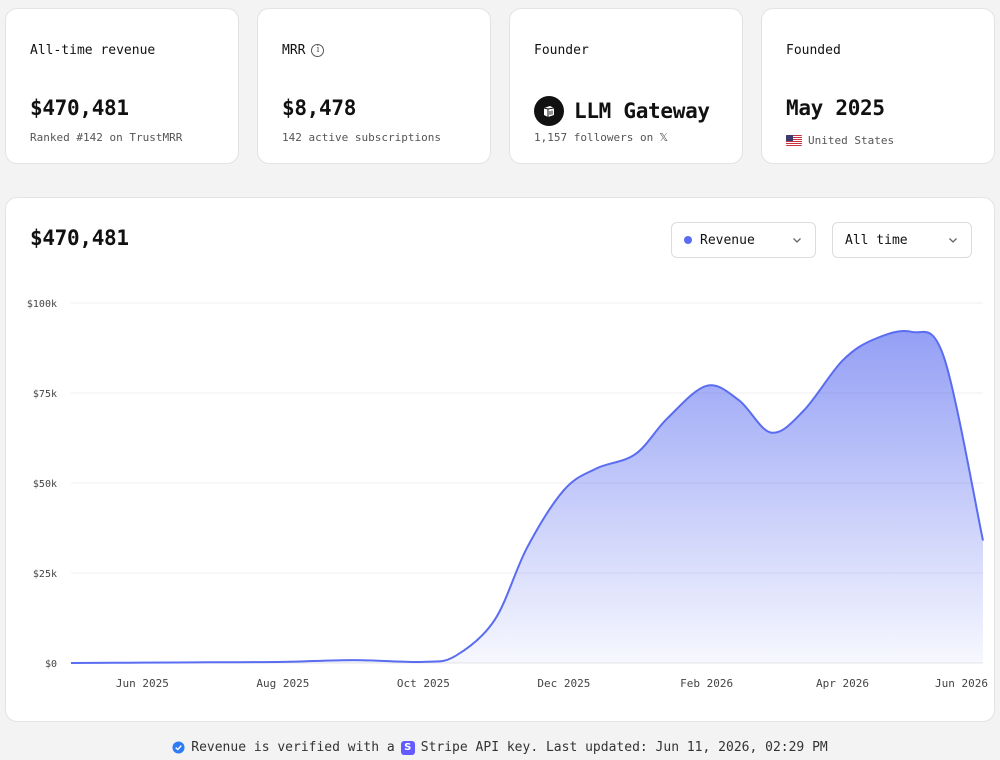  What do you see at coordinates (106, 137) in the screenshot?
I see `stat-sub: Ranked #142 on TrustMRR` at bounding box center [106, 137].